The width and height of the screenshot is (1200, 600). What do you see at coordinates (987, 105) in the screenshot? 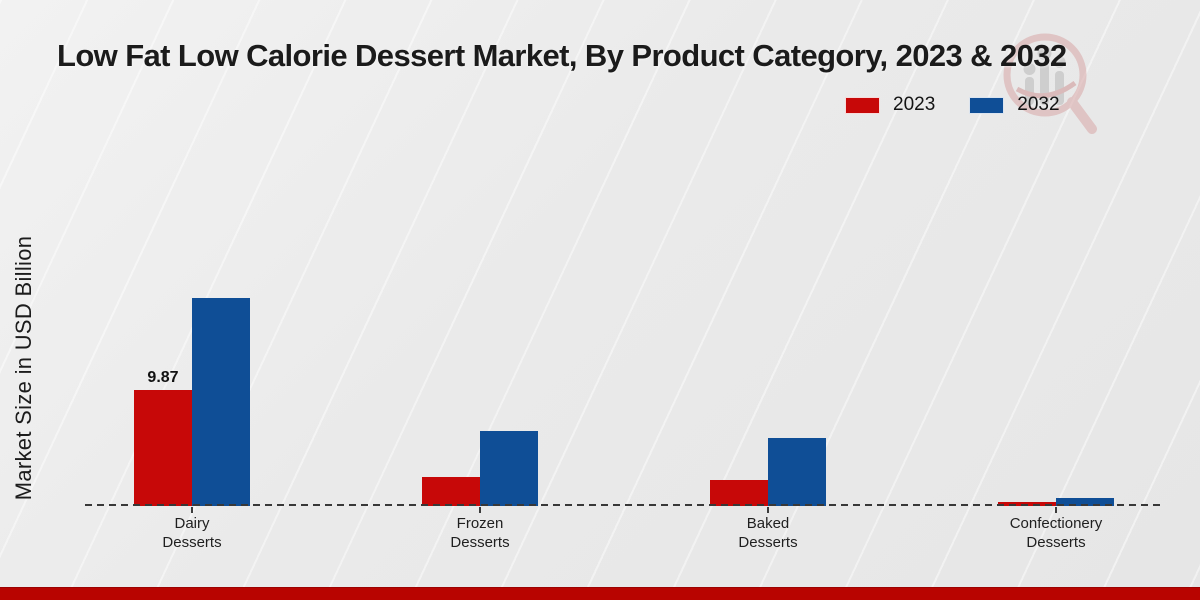
I see `legend-swatch-2032` at bounding box center [987, 105].